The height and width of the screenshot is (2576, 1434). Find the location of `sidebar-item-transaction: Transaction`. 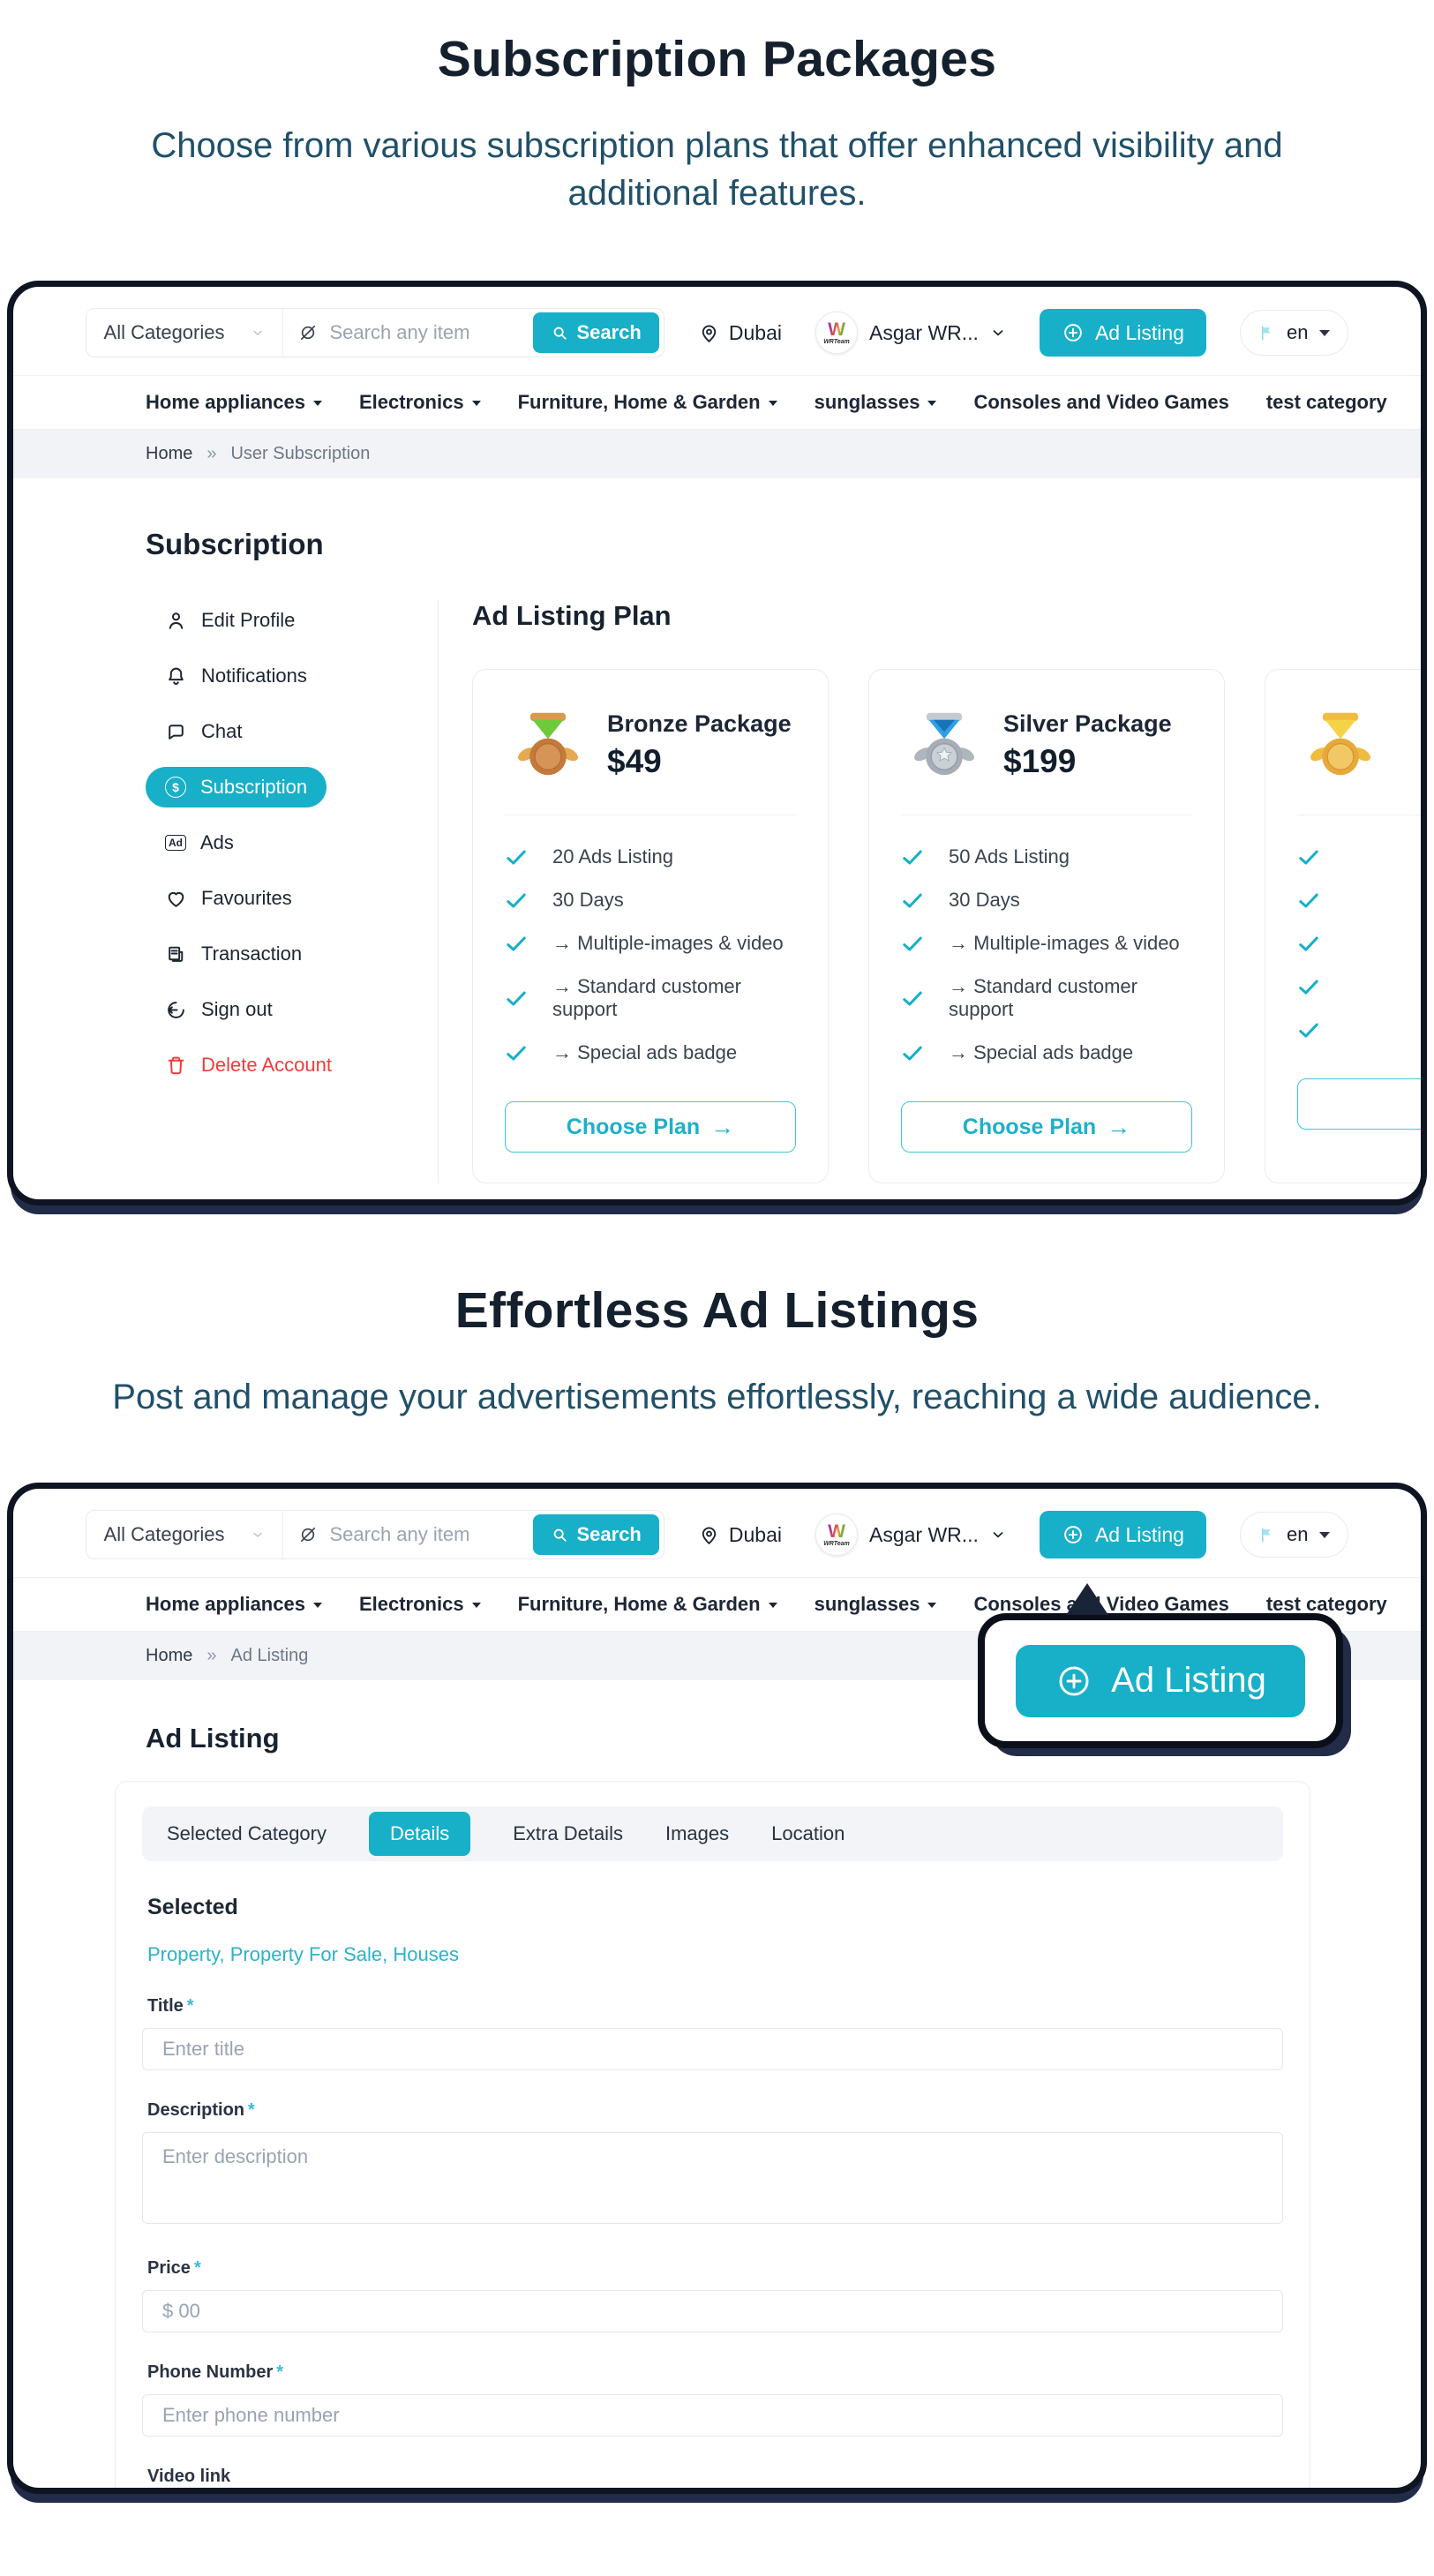

sidebar-item-transaction: Transaction is located at coordinates (233, 954).